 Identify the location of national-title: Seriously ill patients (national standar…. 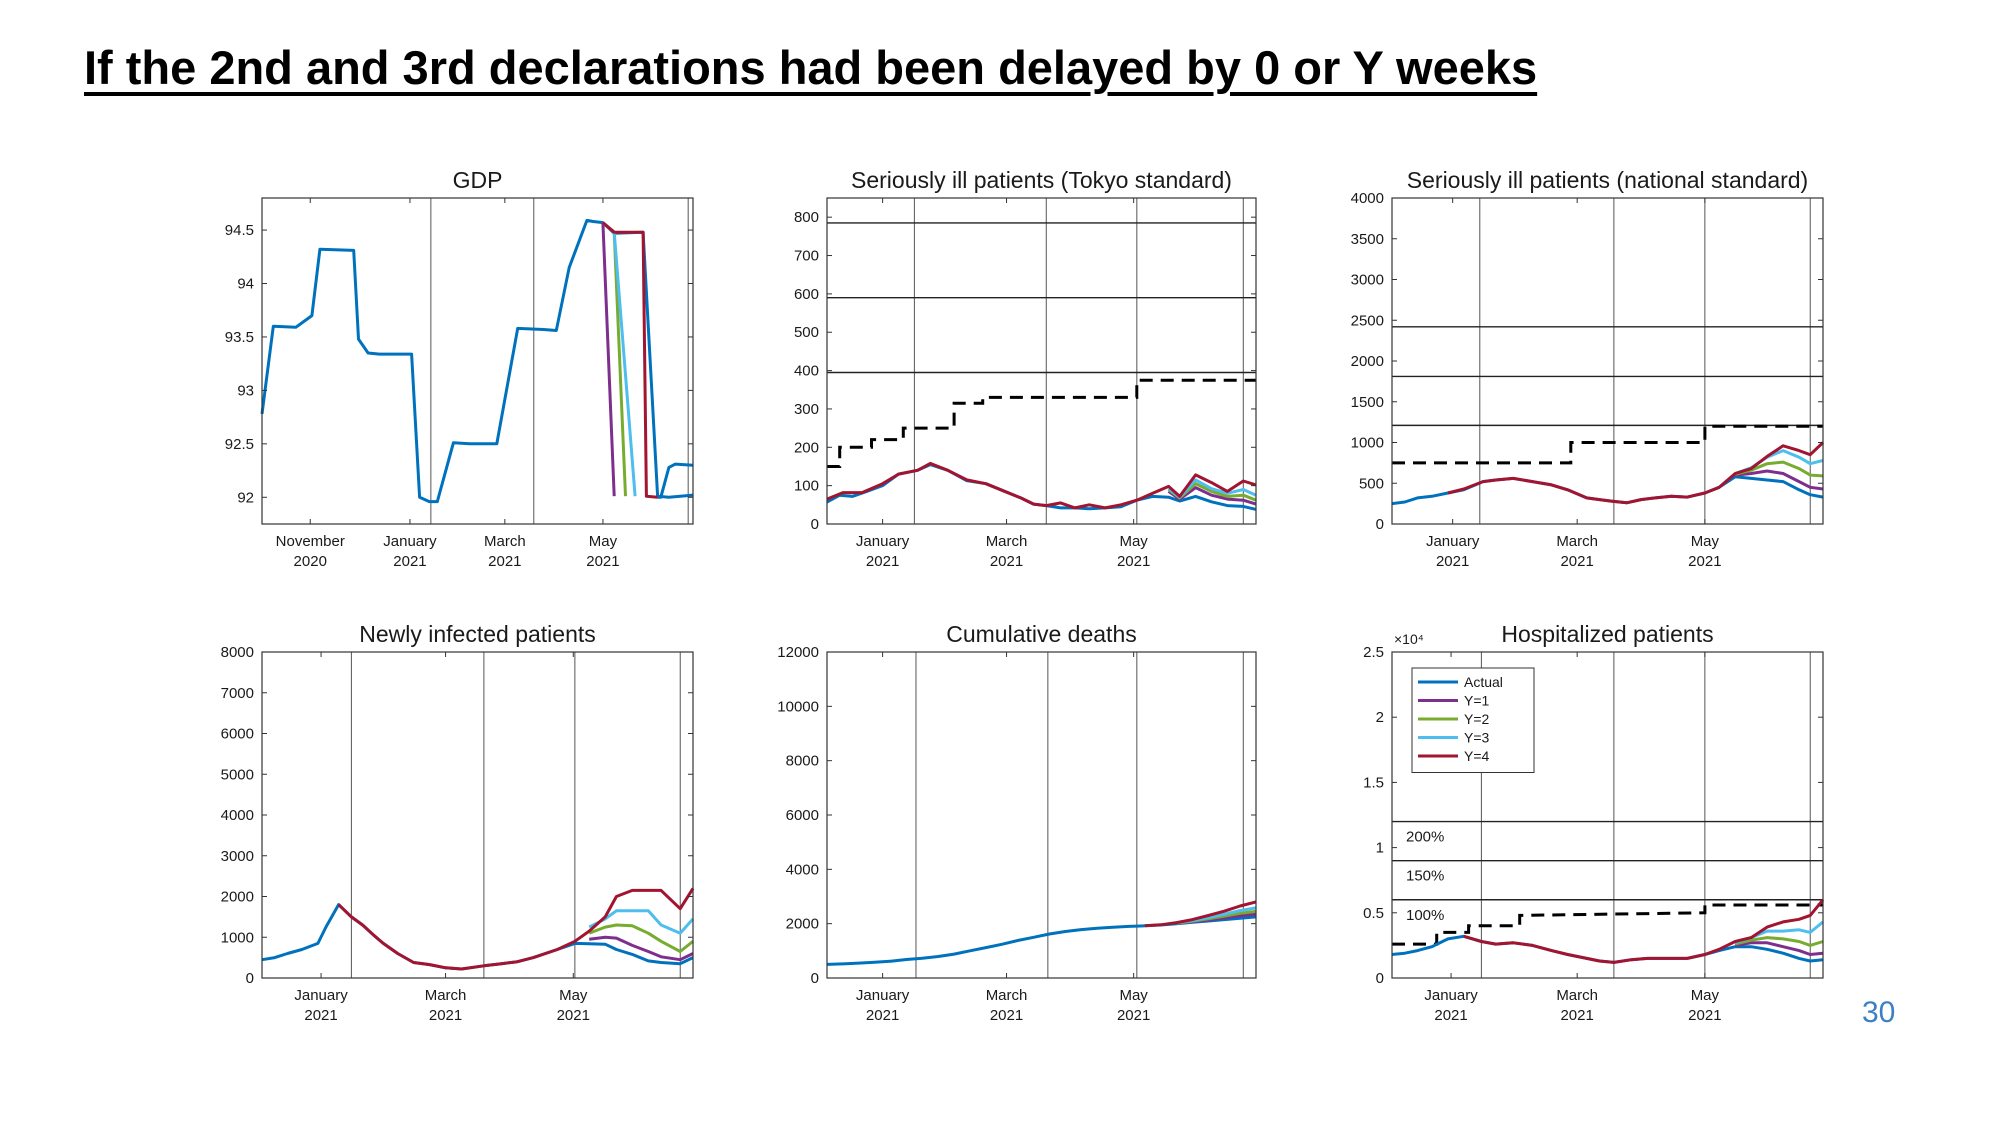
(1607, 180).